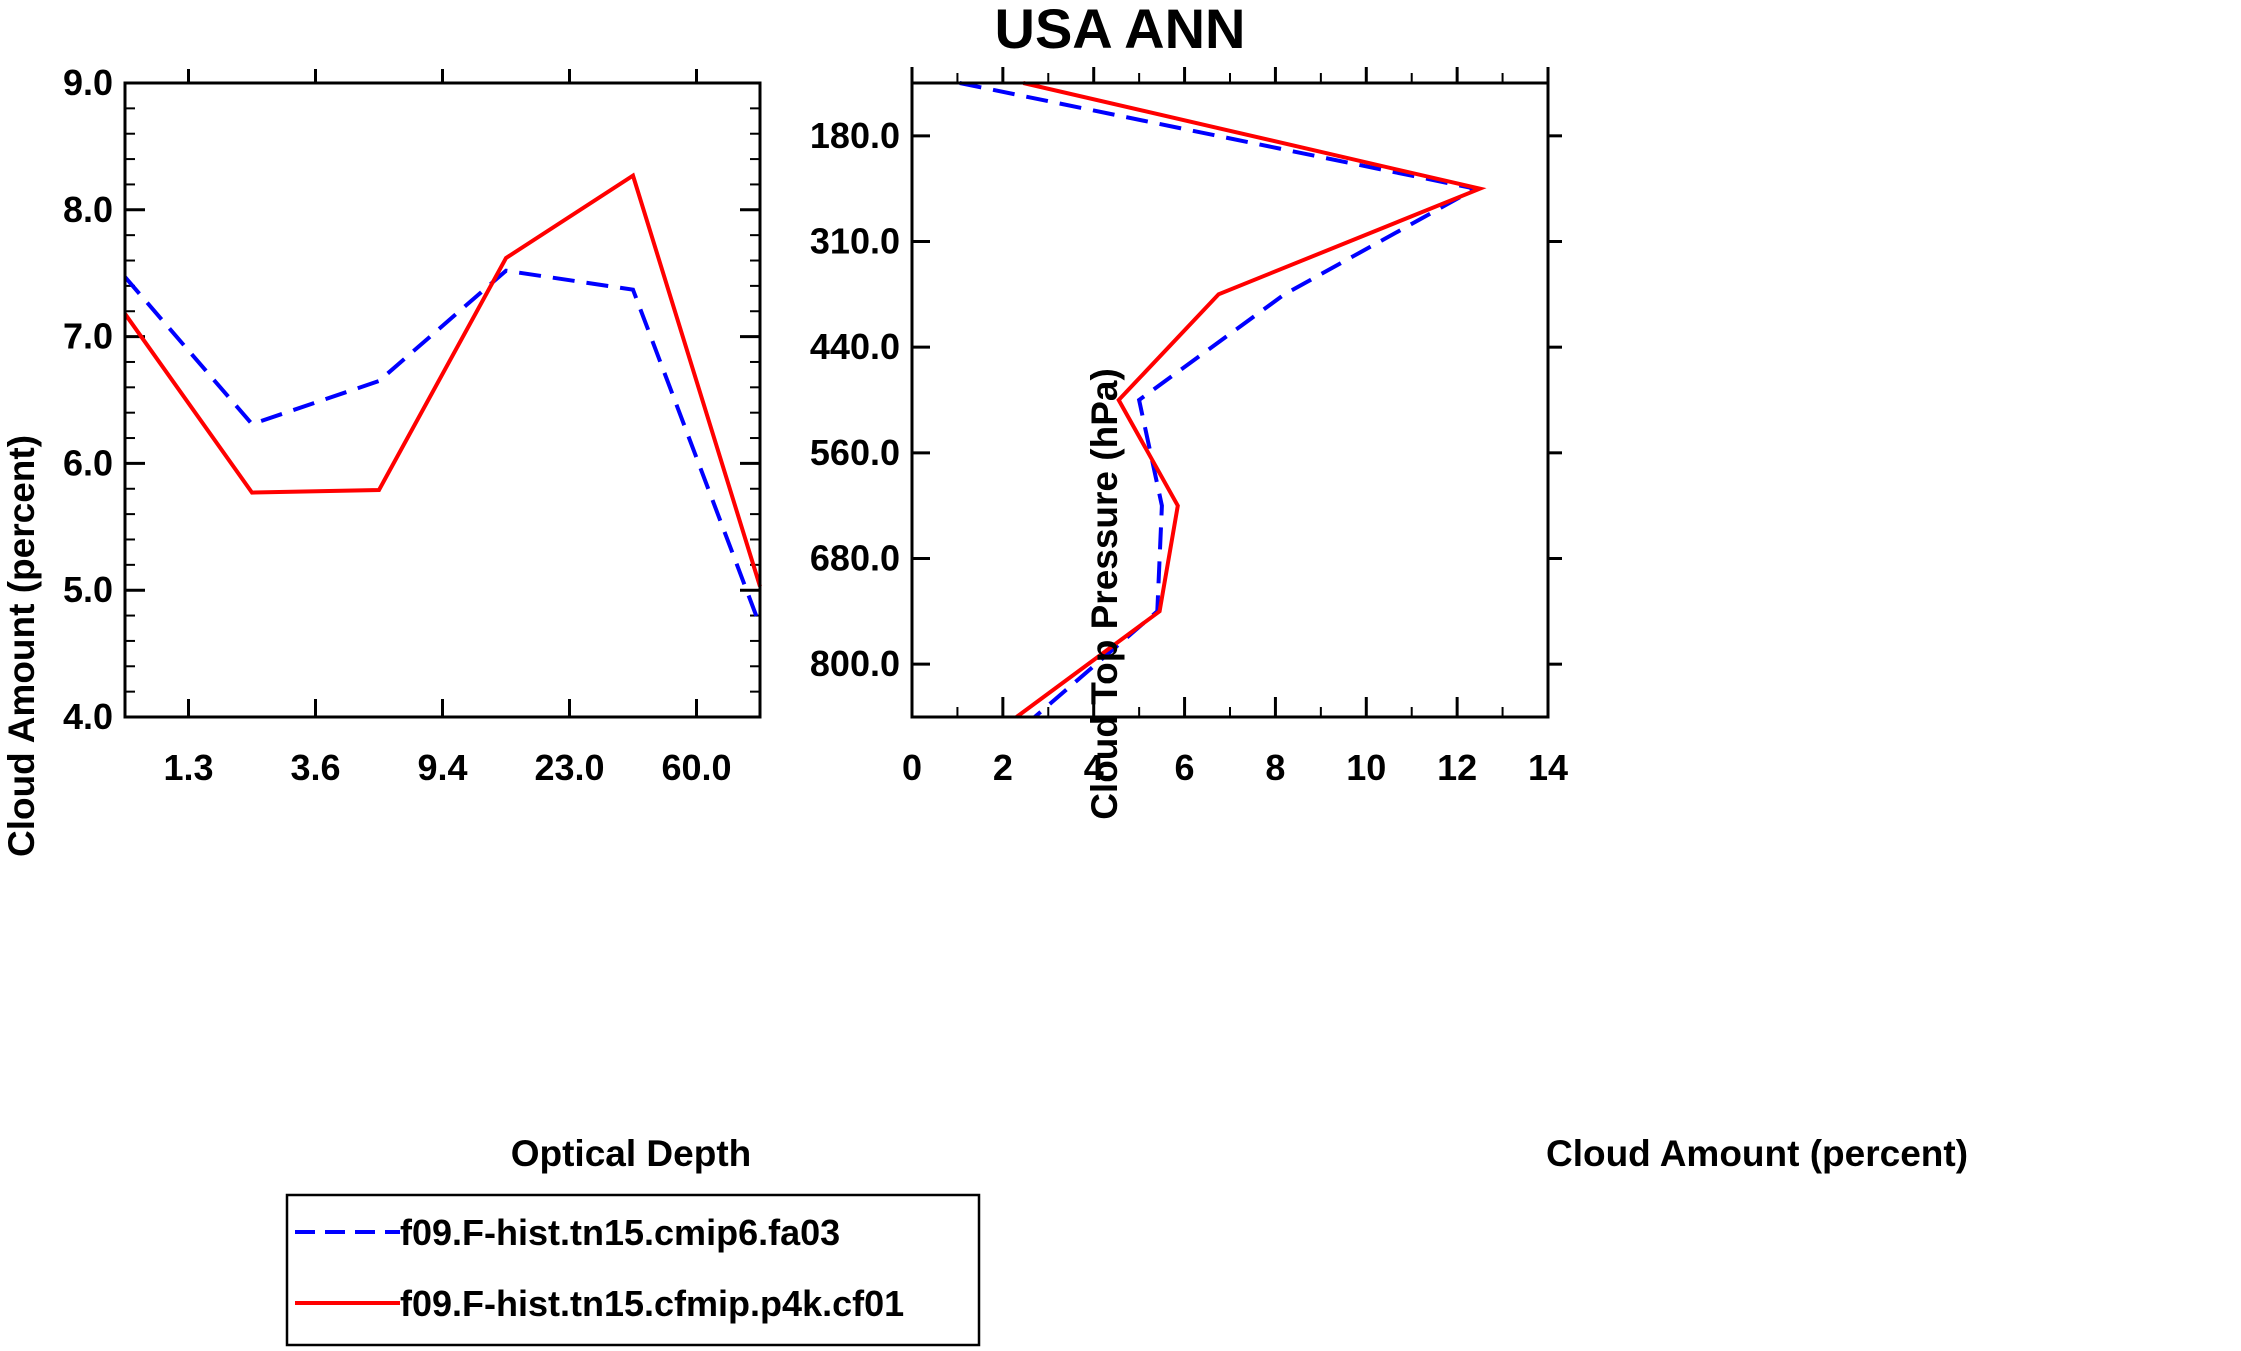 The image size is (2241, 1351). I want to click on left-y-tick-label: 4.0, so click(88, 716).